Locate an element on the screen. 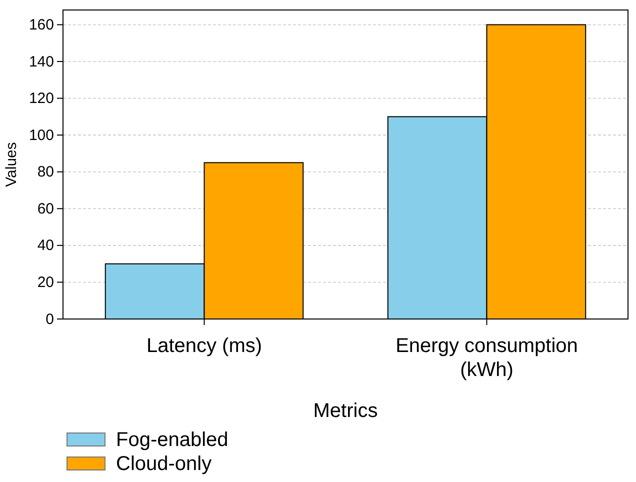 Image resolution: width=636 pixels, height=482 pixels. y-axis-title: Values is located at coordinates (11, 164).